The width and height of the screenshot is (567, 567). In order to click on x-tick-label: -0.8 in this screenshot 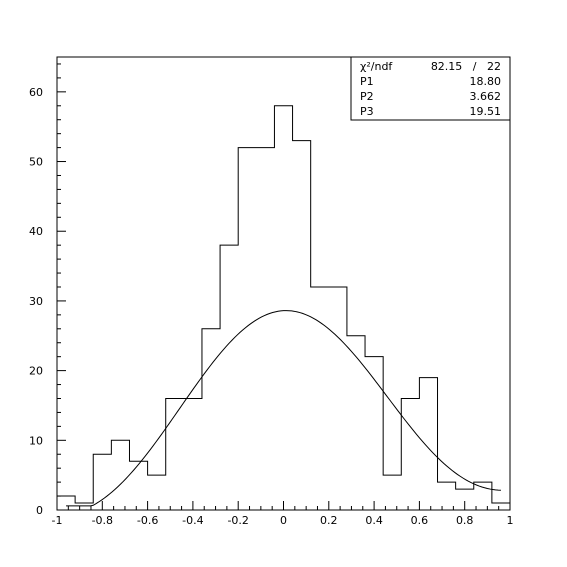, I will do `click(102, 520)`.